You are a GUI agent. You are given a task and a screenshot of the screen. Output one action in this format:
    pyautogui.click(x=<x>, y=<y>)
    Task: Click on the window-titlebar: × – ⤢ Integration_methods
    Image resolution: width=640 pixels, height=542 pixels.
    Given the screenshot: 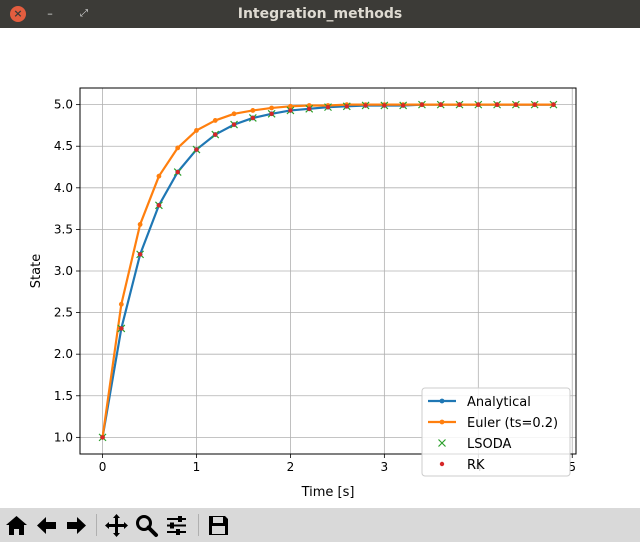 What is the action you would take?
    pyautogui.click(x=320, y=14)
    